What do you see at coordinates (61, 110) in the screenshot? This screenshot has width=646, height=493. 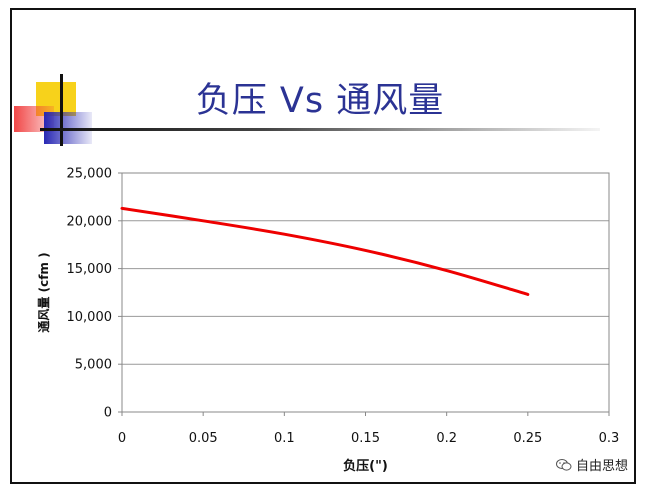 I see `decor-vertical-line` at bounding box center [61, 110].